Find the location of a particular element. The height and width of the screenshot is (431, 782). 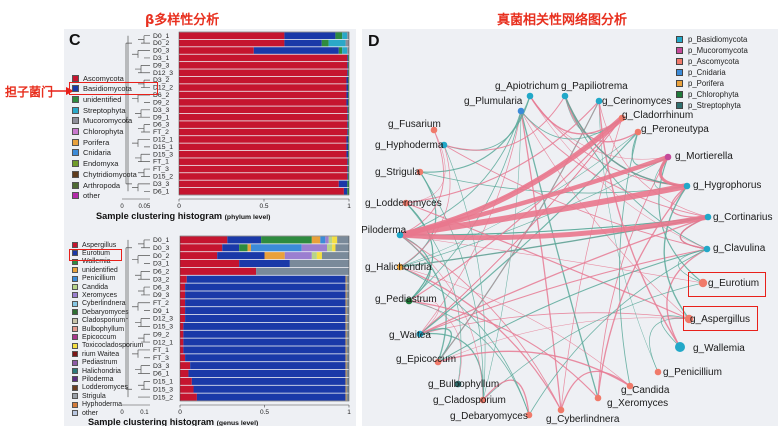

beta-diversity-title: β多样性分析 is located at coordinates (182, 20).